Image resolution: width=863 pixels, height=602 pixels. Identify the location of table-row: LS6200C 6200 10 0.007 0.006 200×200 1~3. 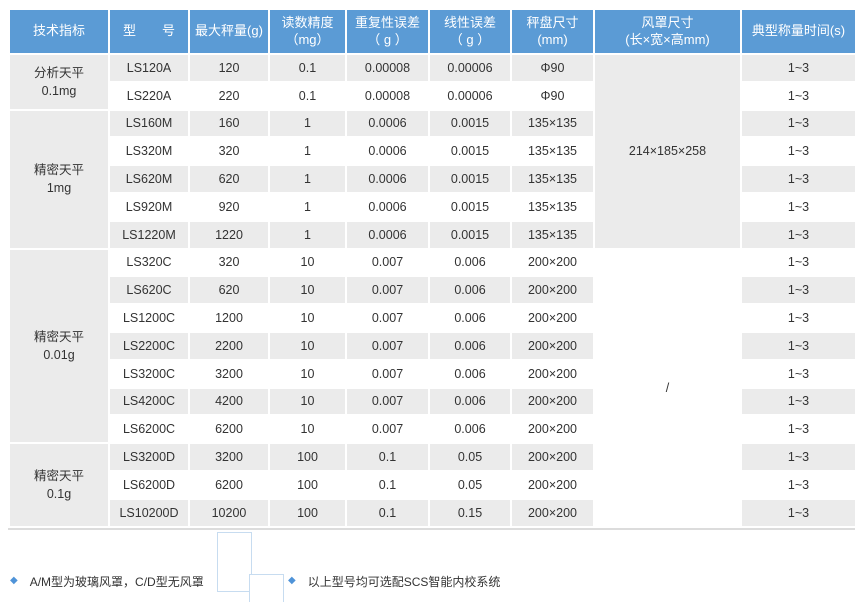
(433, 429).